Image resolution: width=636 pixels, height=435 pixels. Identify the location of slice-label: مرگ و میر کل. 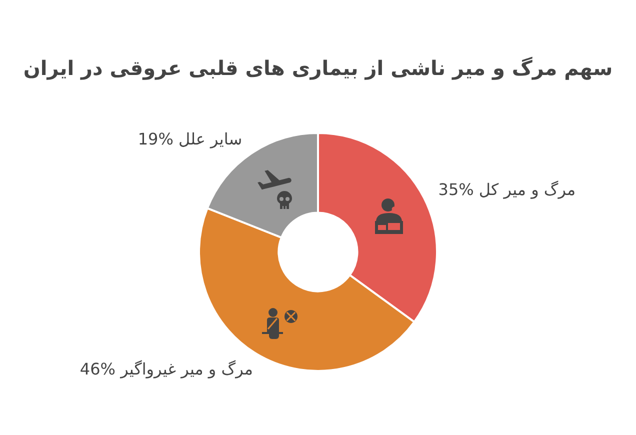
(527, 189).